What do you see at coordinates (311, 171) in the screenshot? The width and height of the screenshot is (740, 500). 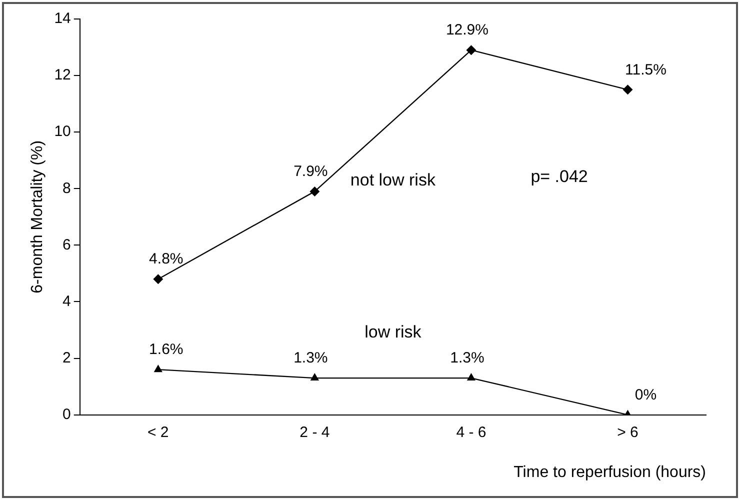 I see `data-label: 7.9%` at bounding box center [311, 171].